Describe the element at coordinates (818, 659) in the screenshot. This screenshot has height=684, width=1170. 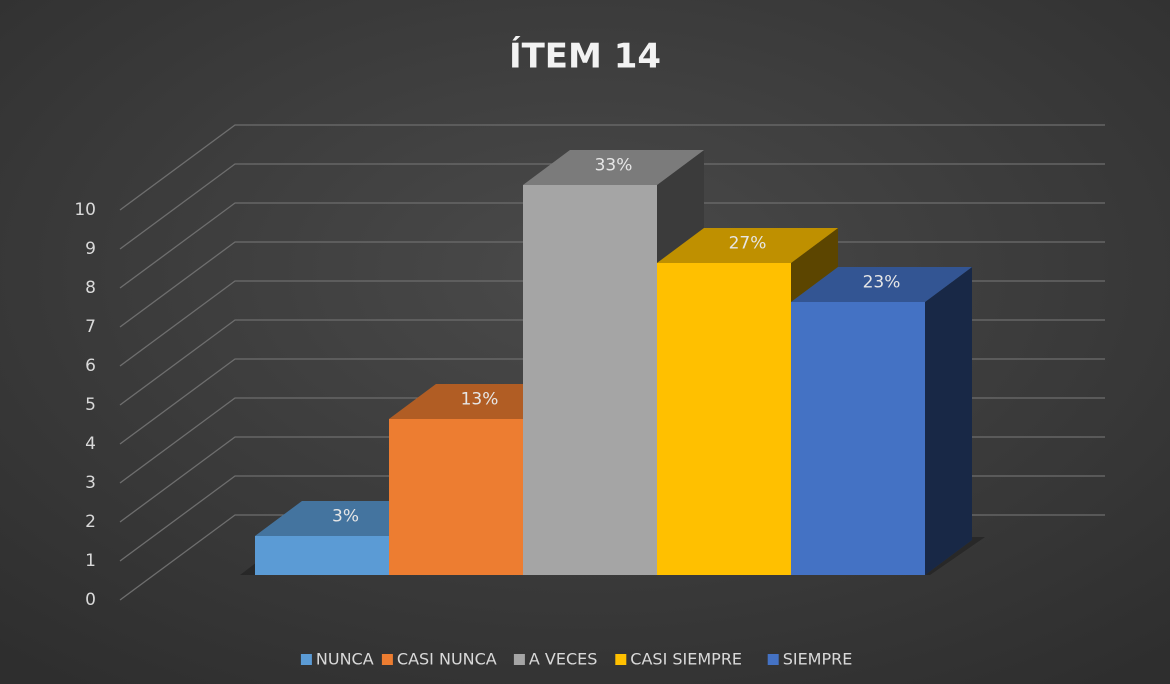
I see `legend-label: SIEMPRE` at that location.